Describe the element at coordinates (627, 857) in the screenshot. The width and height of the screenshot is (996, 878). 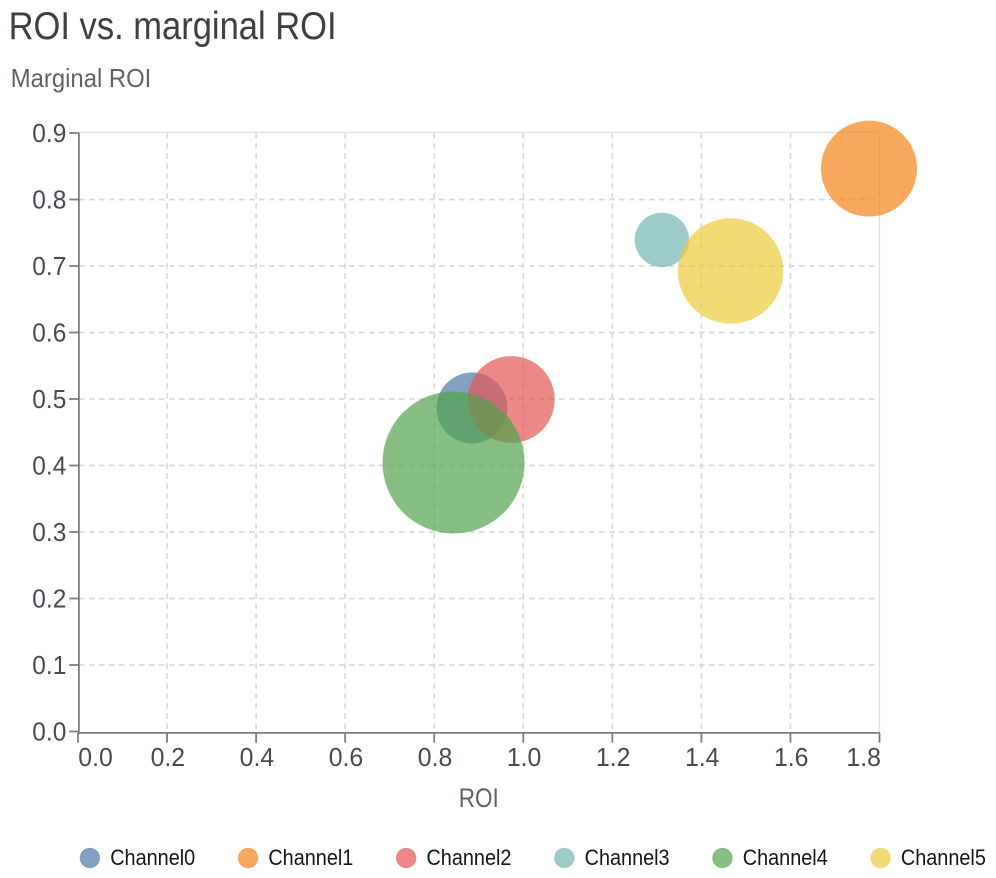
I see `svg-text: Channel3` at that location.